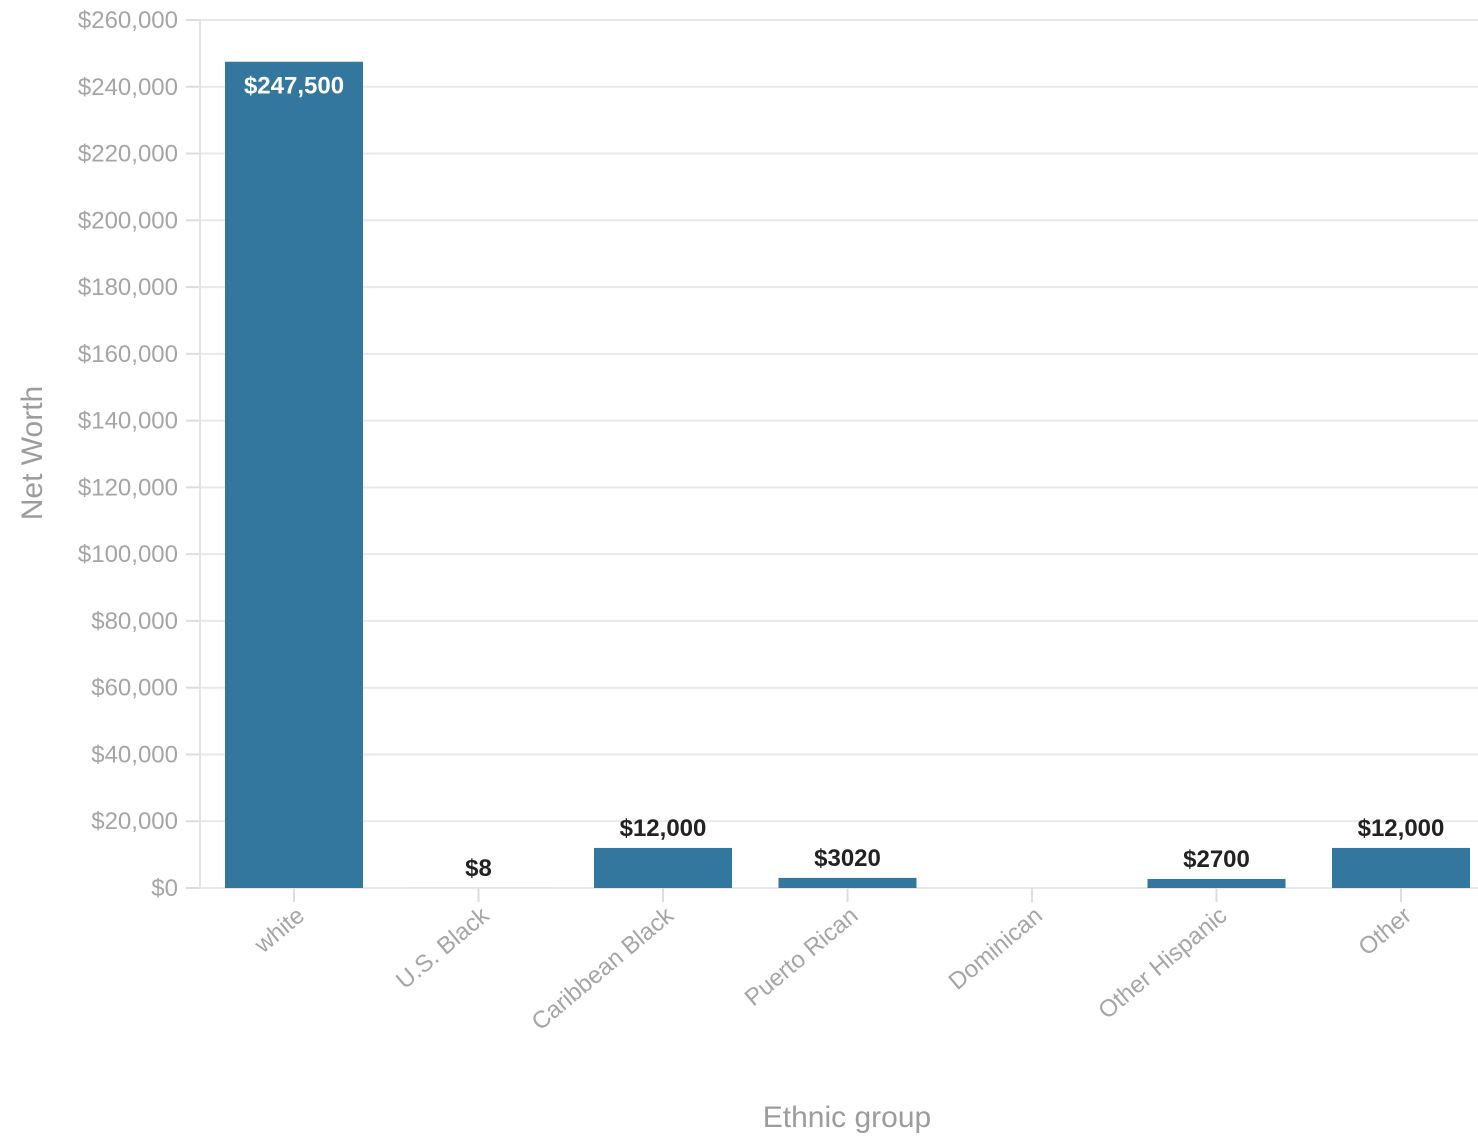  Describe the element at coordinates (128, 287) in the screenshot. I see `y-tick-label: $180,000` at that location.